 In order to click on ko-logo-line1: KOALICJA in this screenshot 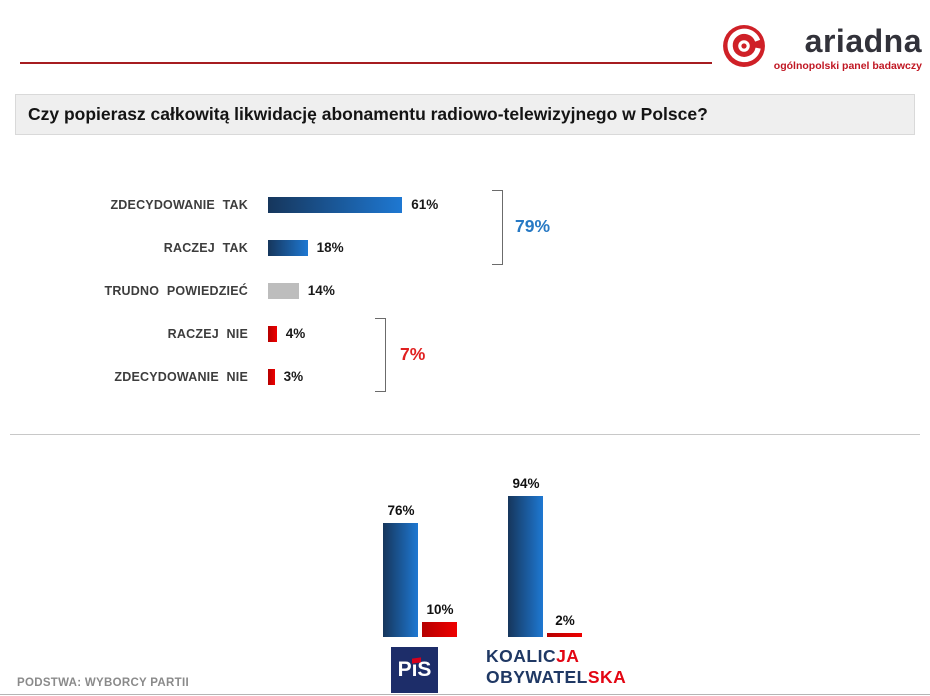, I will do `click(556, 656)`.